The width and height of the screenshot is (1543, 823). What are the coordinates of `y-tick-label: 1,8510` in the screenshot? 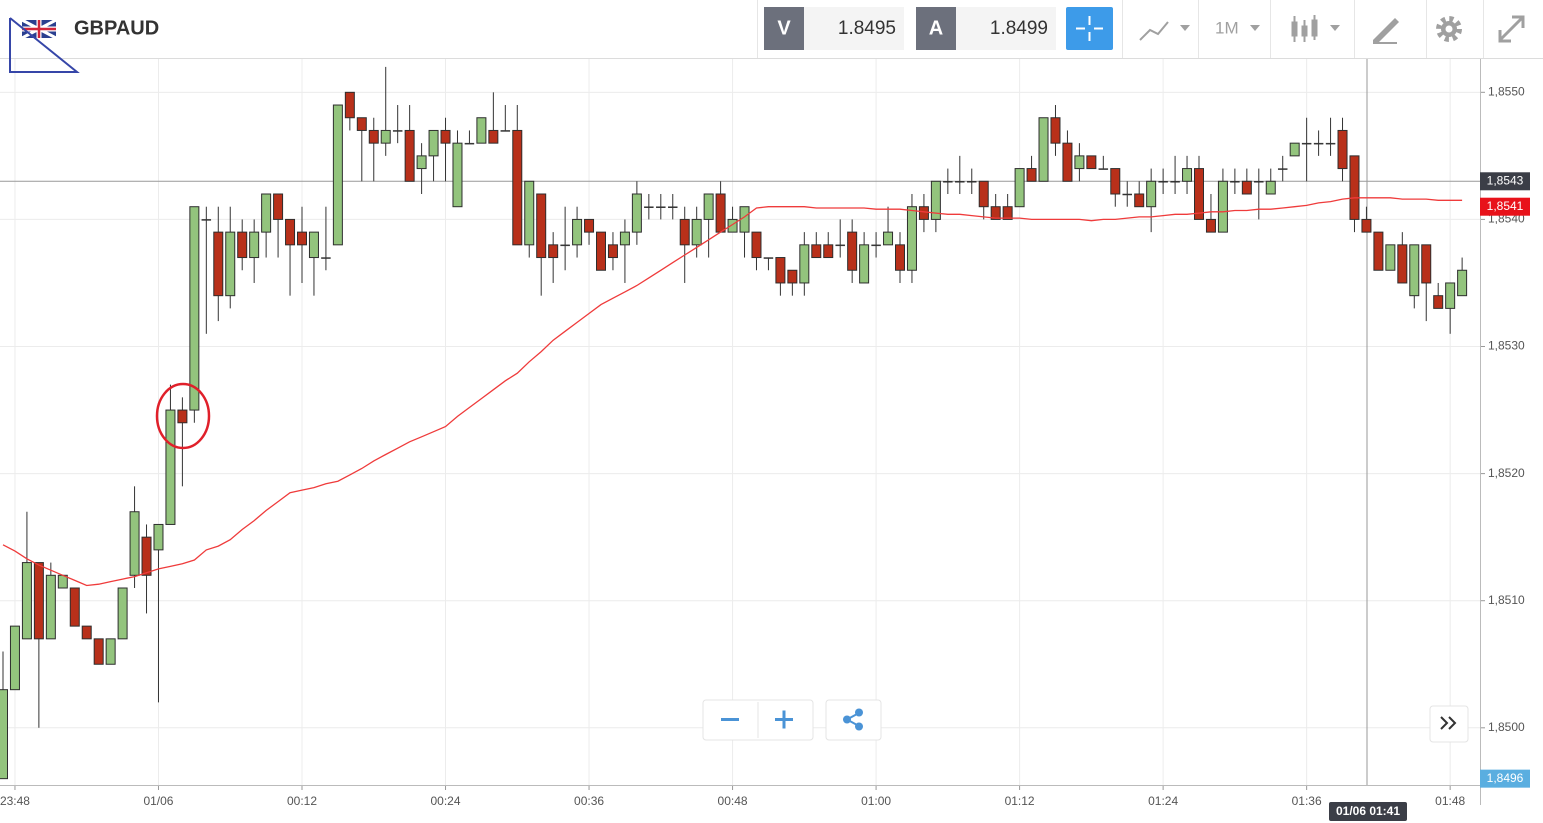 It's located at (1506, 600).